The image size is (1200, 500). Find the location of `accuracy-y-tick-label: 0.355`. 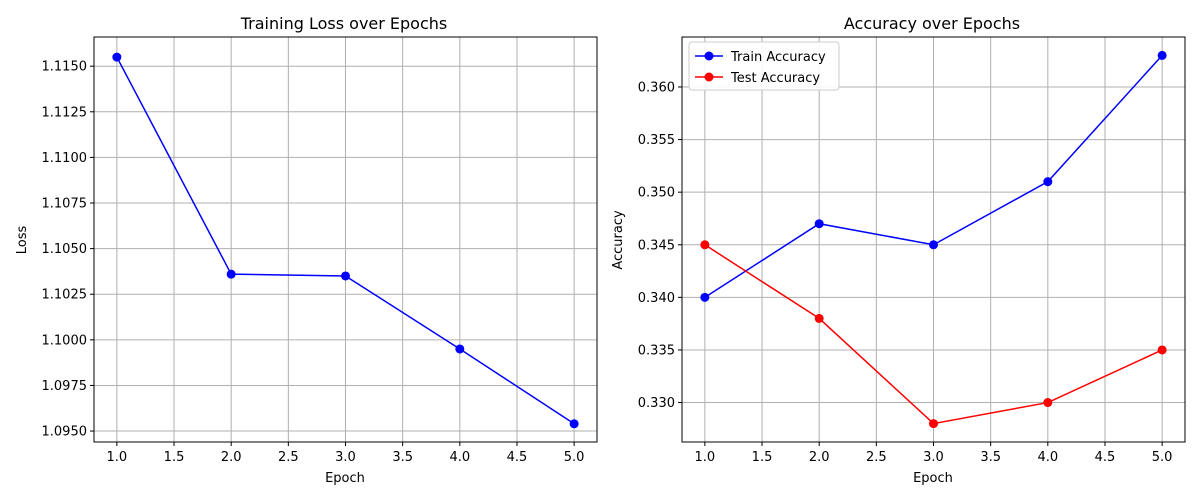

accuracy-y-tick-label: 0.355 is located at coordinates (656, 140).